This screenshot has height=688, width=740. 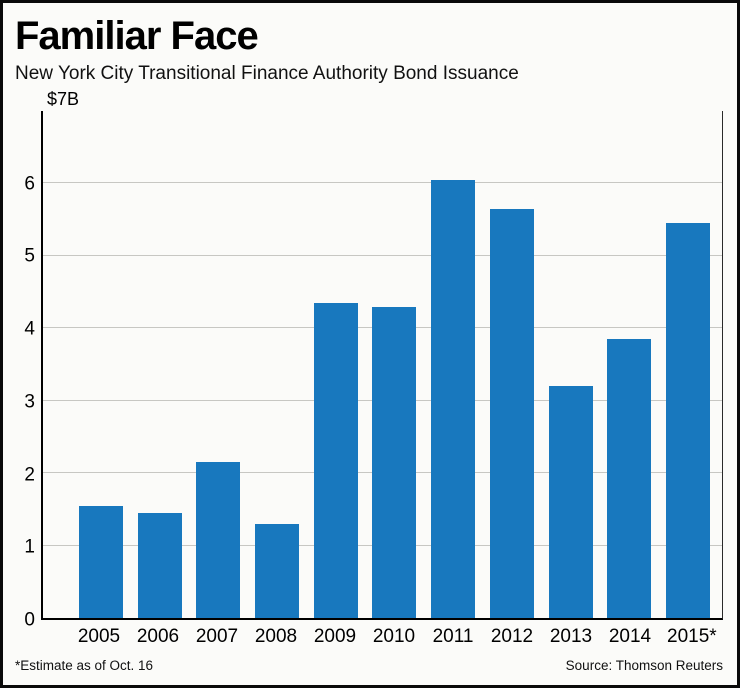 What do you see at coordinates (687, 420) in the screenshot?
I see `bar-2015*` at bounding box center [687, 420].